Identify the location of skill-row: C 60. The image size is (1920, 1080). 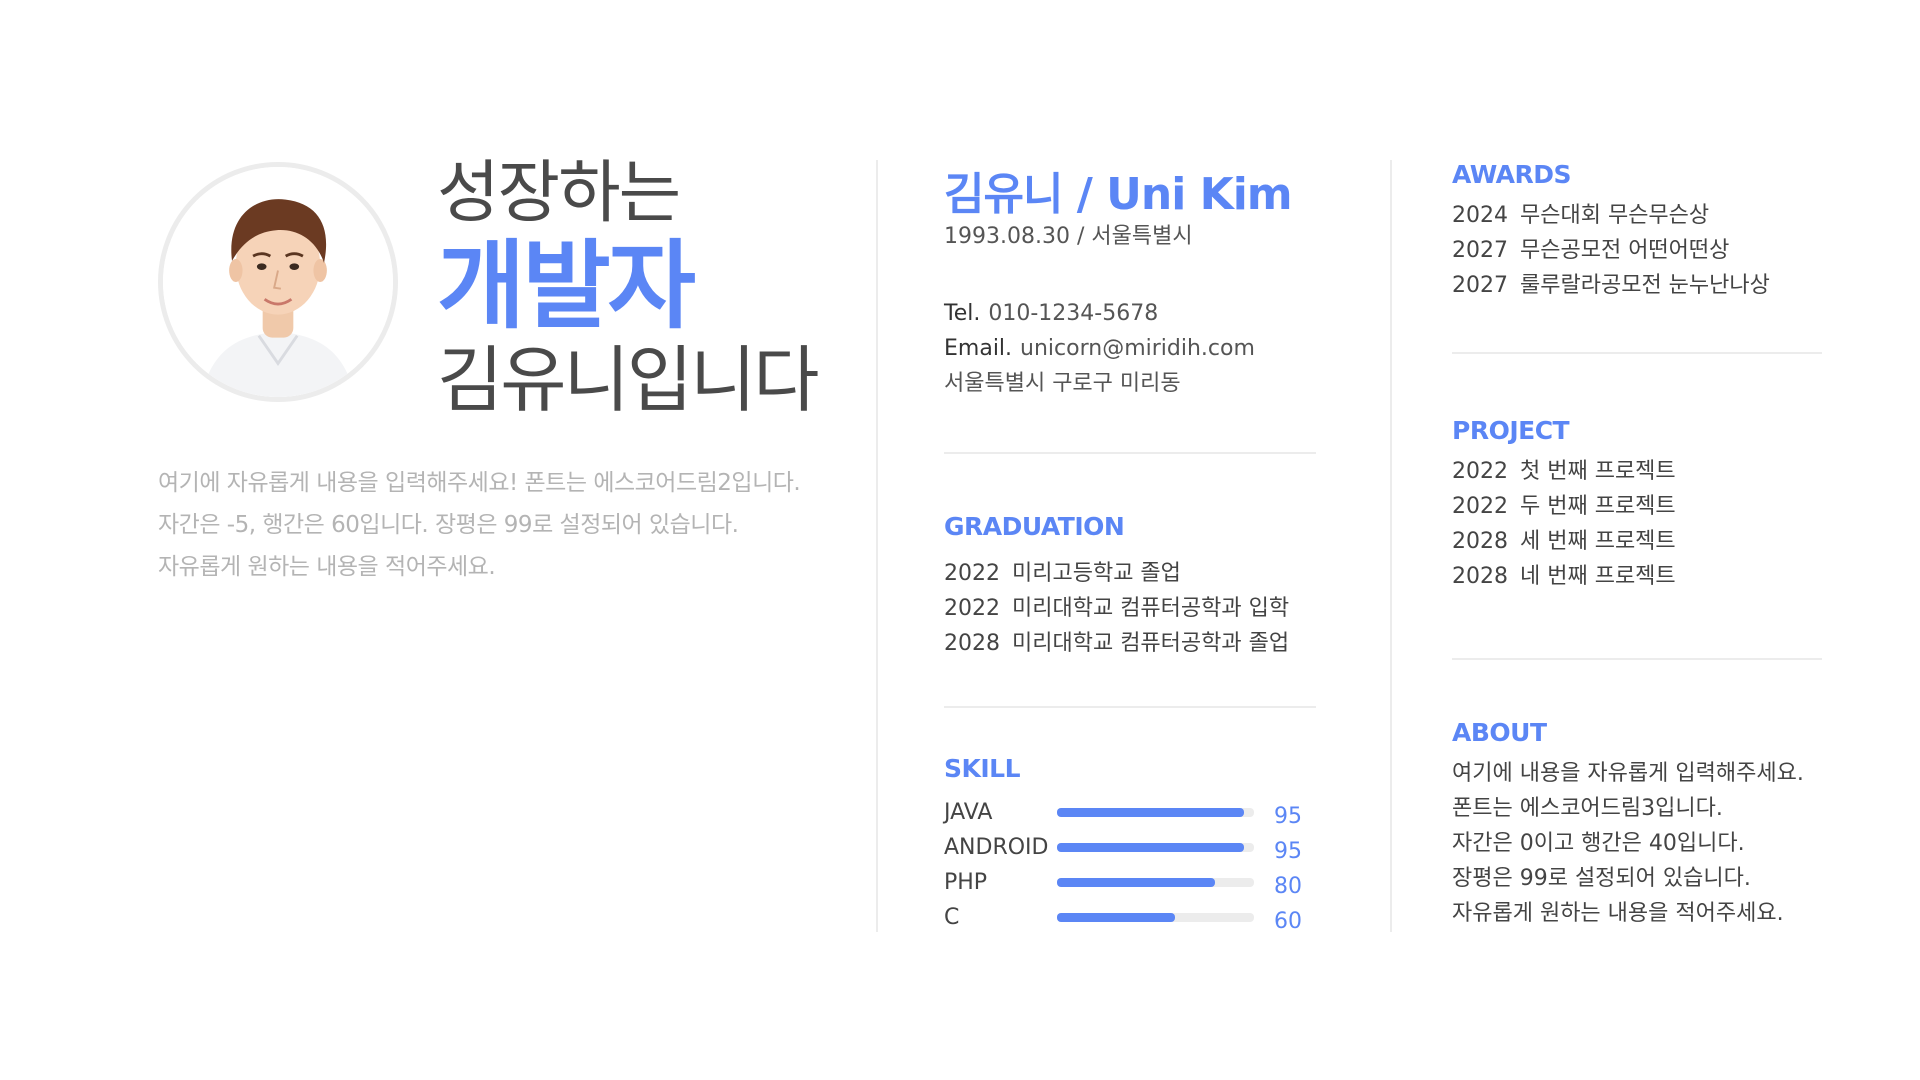
(1124, 920).